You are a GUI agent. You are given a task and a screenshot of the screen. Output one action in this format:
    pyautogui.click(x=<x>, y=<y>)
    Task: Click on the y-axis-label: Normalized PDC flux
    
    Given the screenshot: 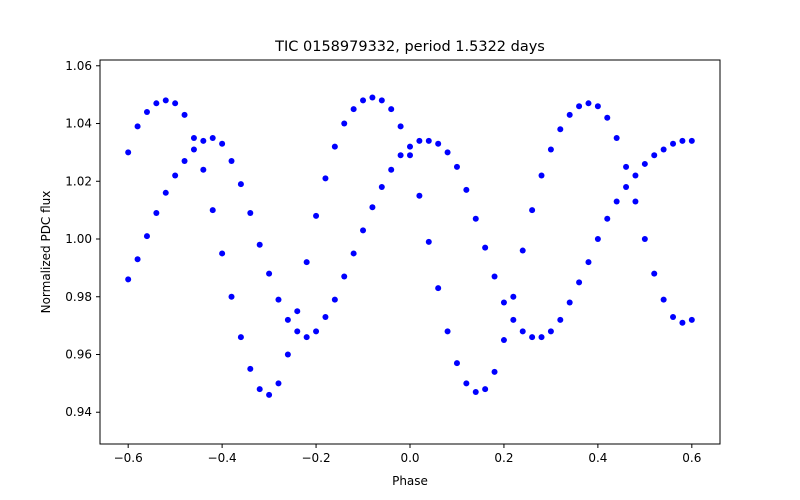 What is the action you would take?
    pyautogui.click(x=46, y=252)
    